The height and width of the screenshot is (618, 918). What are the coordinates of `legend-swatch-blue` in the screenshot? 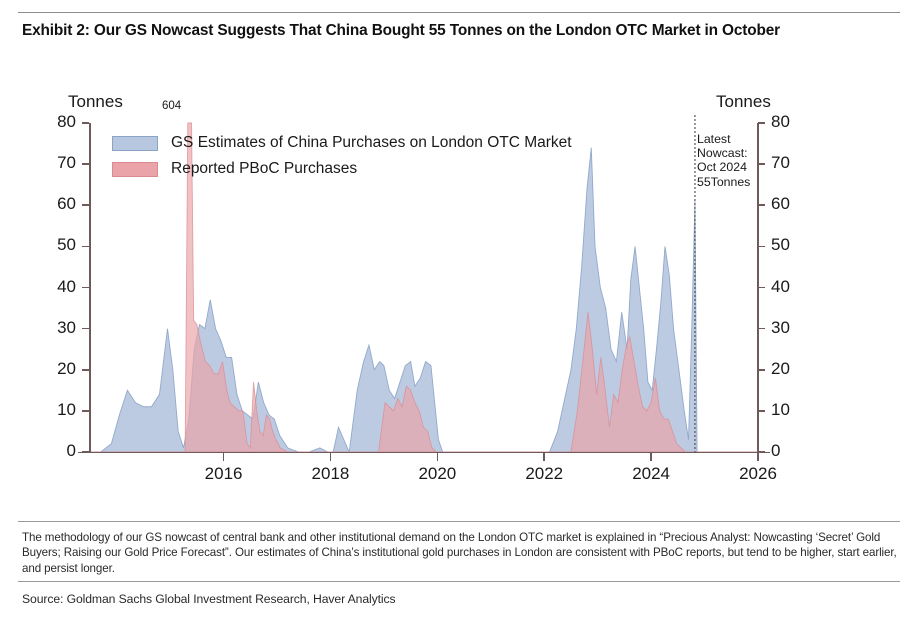 It's located at (135, 143).